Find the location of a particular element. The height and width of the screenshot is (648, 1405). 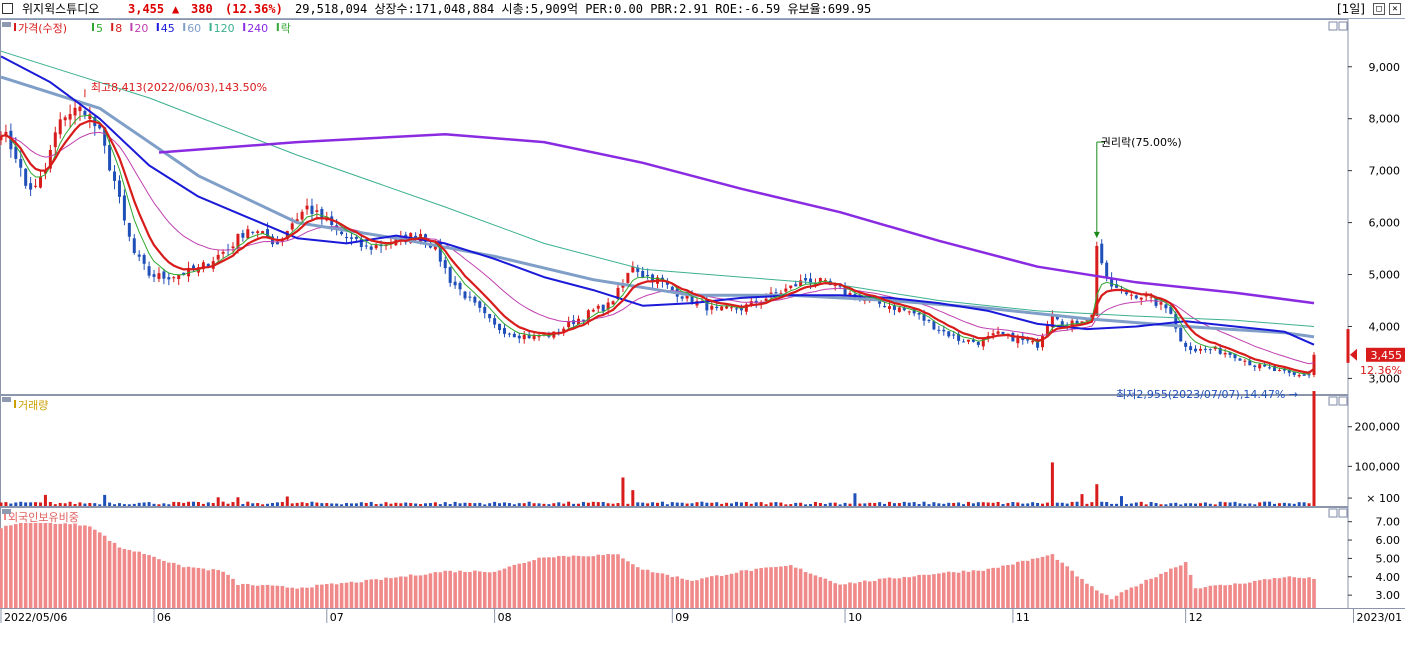

up-arrow-icon: ▲ is located at coordinates (176, 9).